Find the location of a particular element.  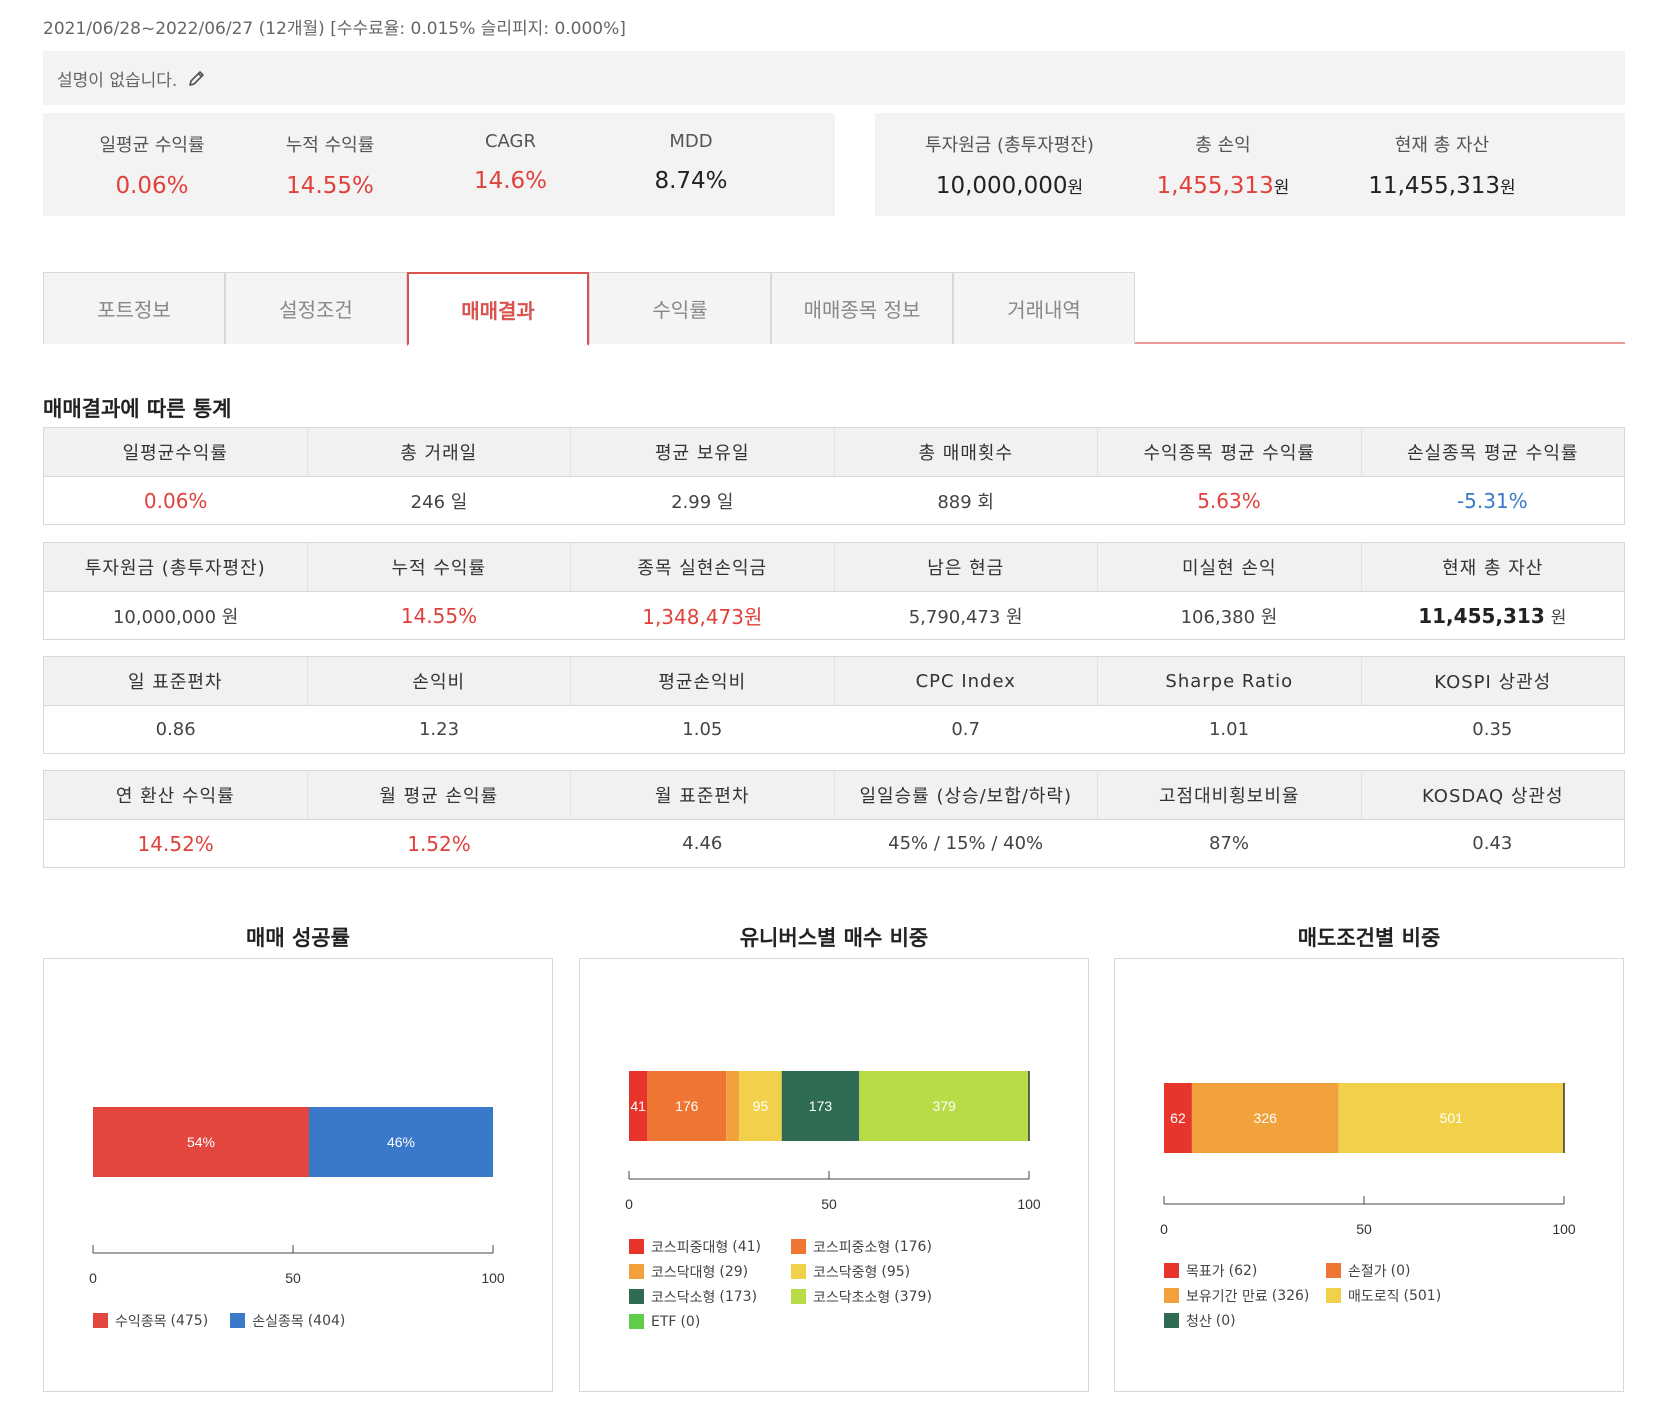

tab-6: 거래내역 is located at coordinates (1044, 308).